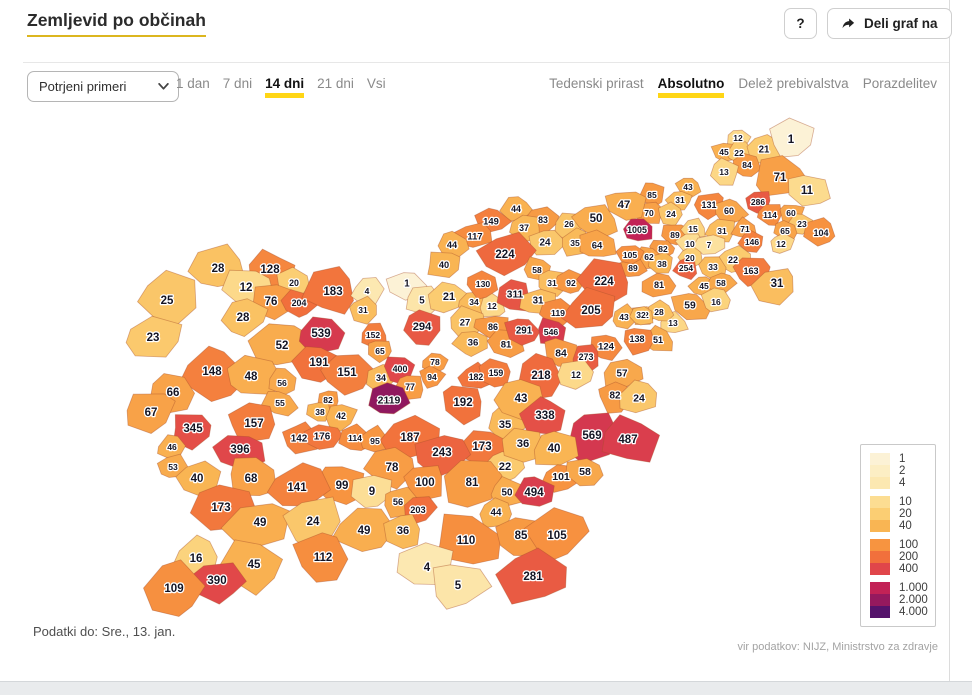 The height and width of the screenshot is (695, 972). I want to click on municipality-count: 1, so click(791, 140).